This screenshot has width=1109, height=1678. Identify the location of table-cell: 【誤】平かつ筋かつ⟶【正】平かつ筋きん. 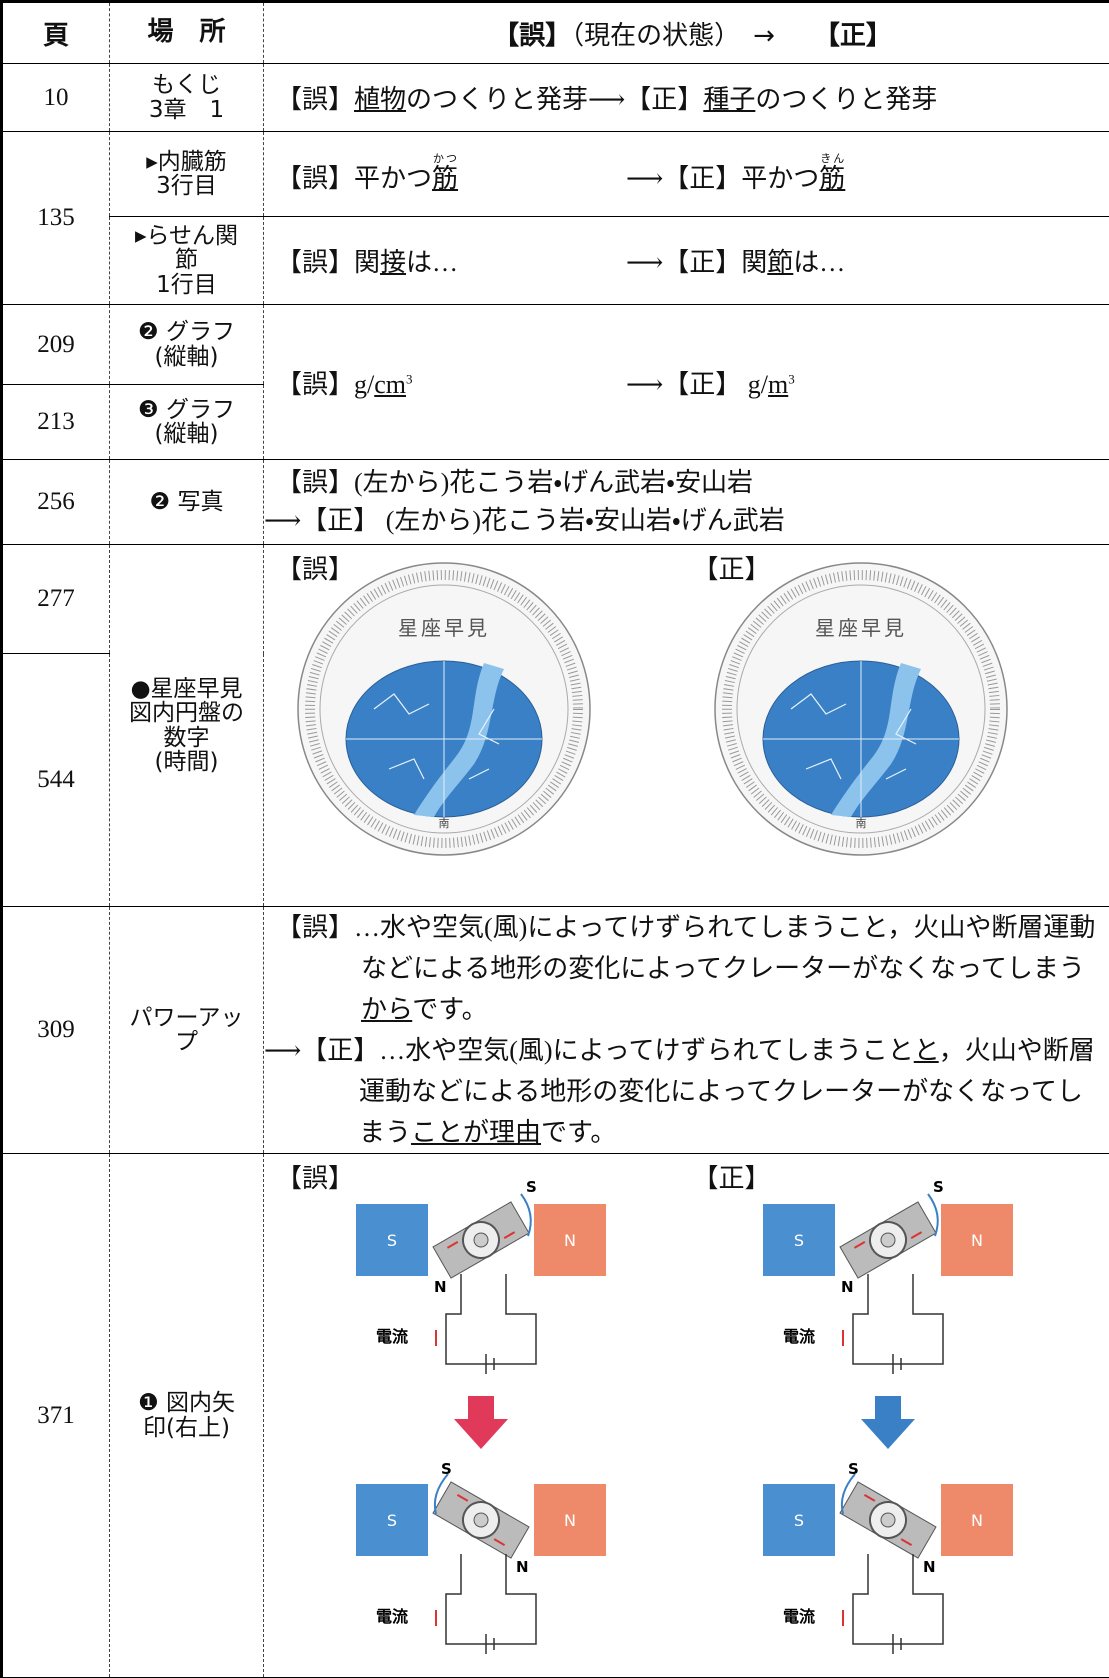
(686, 174).